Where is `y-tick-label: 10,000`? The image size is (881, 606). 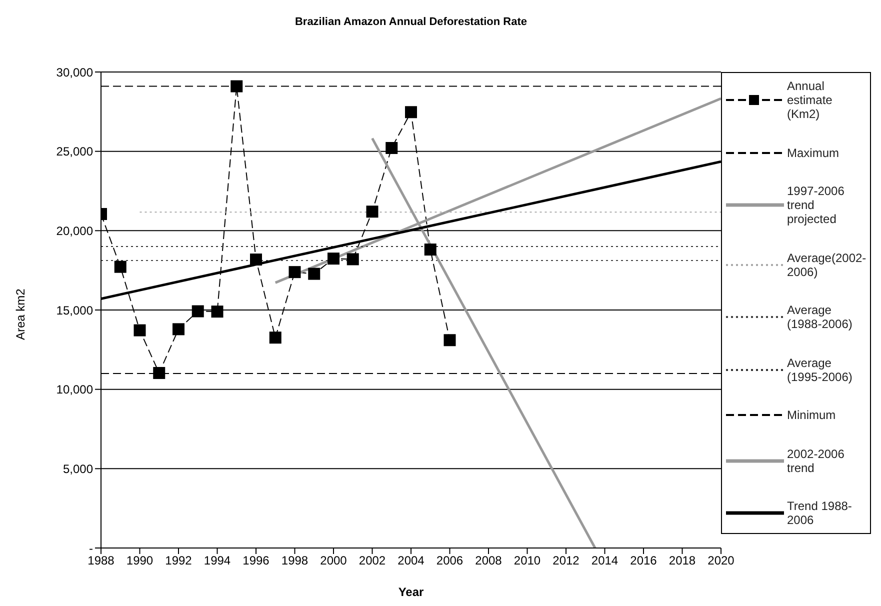
y-tick-label: 10,000 is located at coordinates (75, 389).